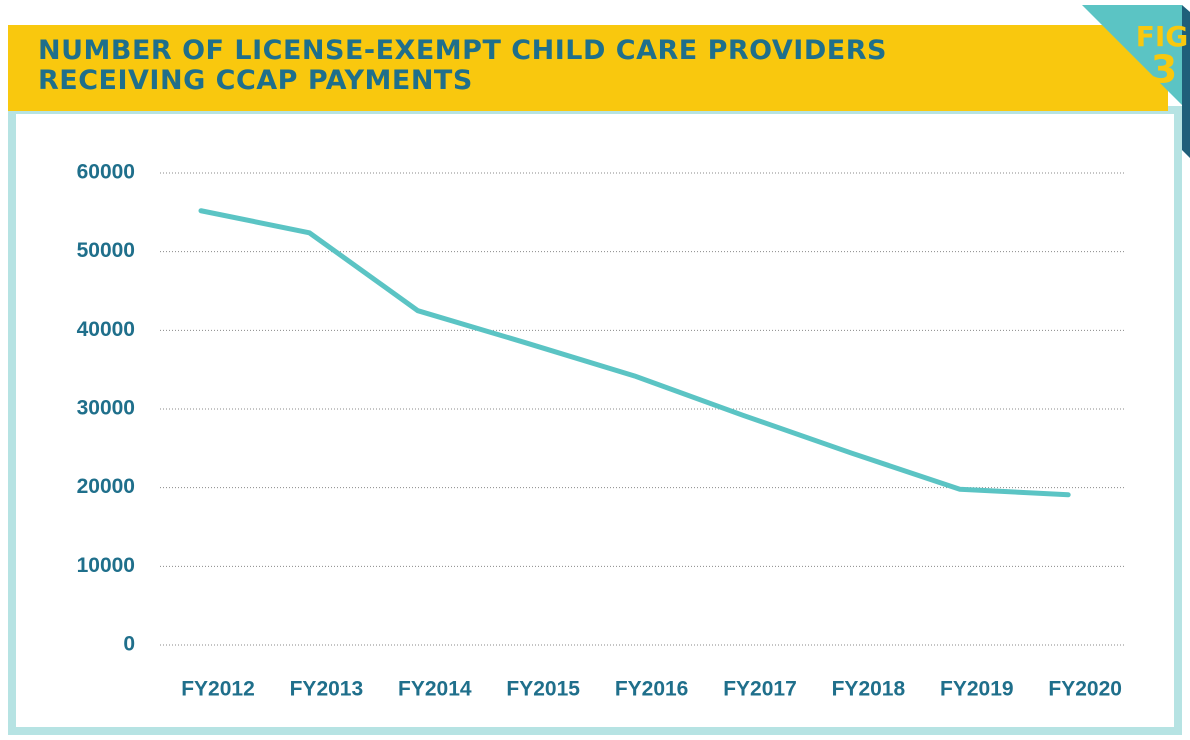  Describe the element at coordinates (1085, 689) in the screenshot. I see `x-tick-label: FY2020` at that location.